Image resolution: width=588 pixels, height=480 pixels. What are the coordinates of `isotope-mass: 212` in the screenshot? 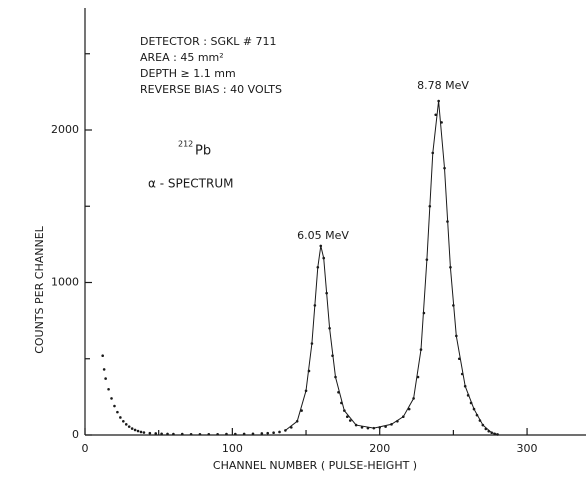 It's located at (185, 144).